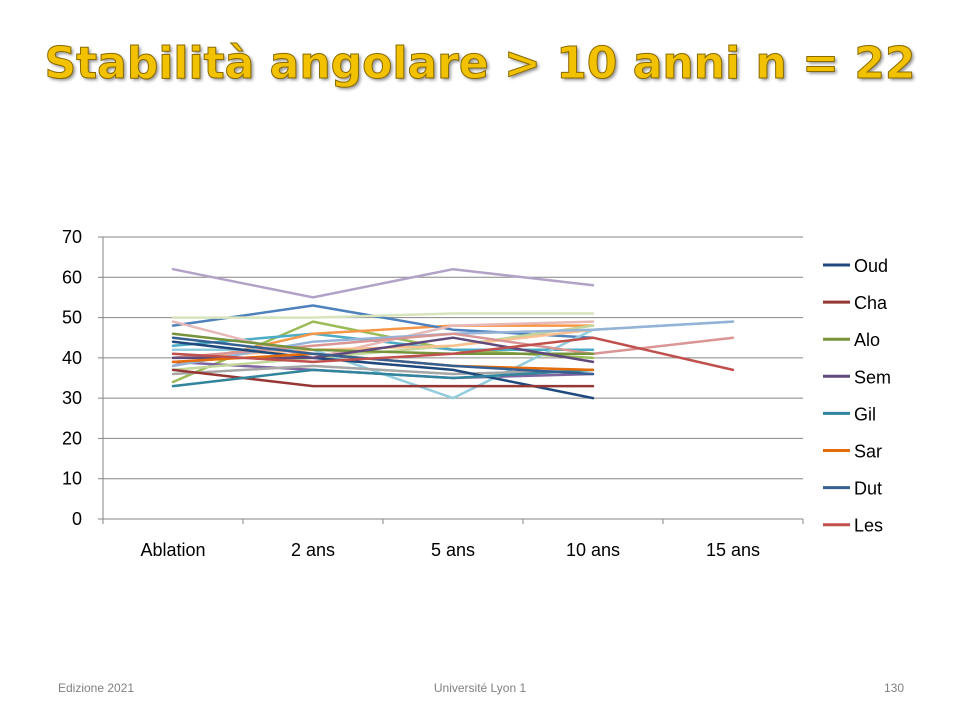 The width and height of the screenshot is (960, 720). Describe the element at coordinates (871, 303) in the screenshot. I see `legend-label: Cha` at that location.